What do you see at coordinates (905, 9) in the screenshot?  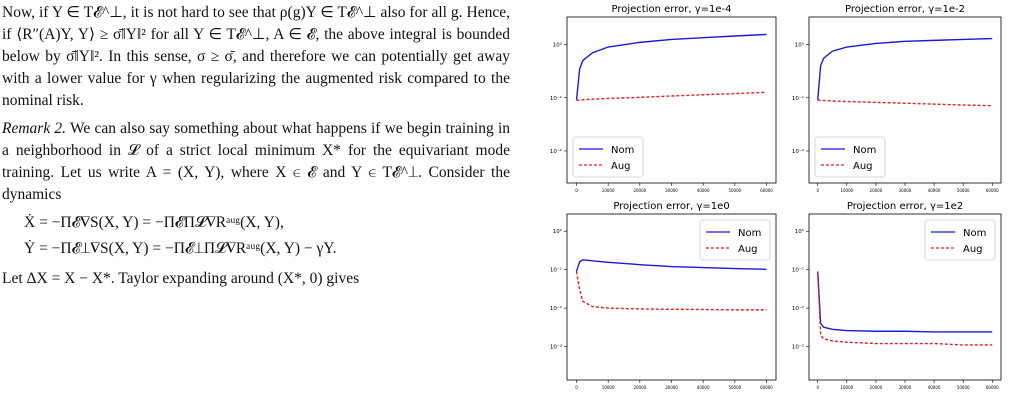 I see `chart-title: Projection error, γ=1e-2` at bounding box center [905, 9].